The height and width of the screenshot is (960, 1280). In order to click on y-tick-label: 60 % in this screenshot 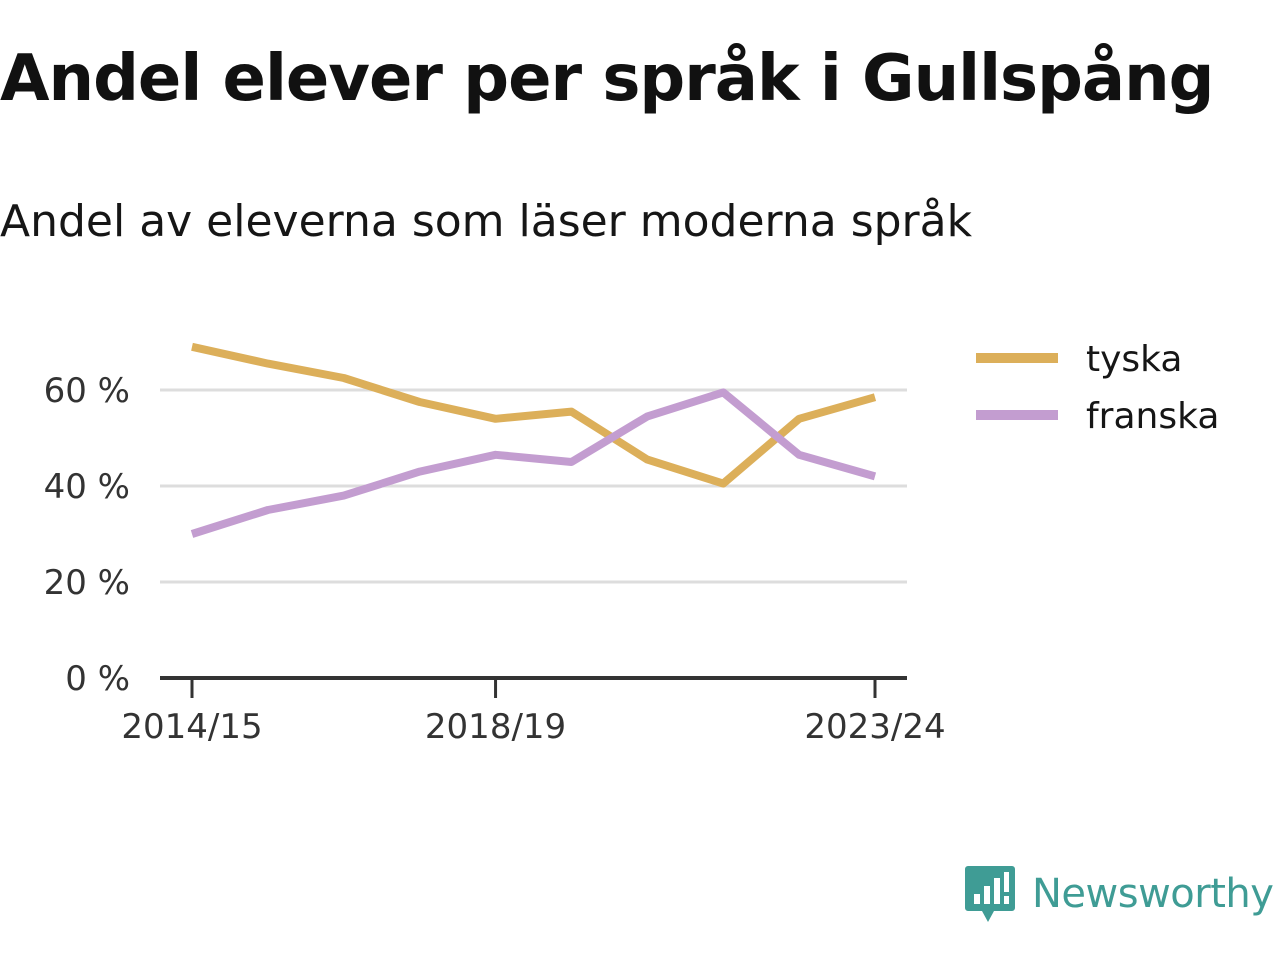, I will do `click(87, 391)`.